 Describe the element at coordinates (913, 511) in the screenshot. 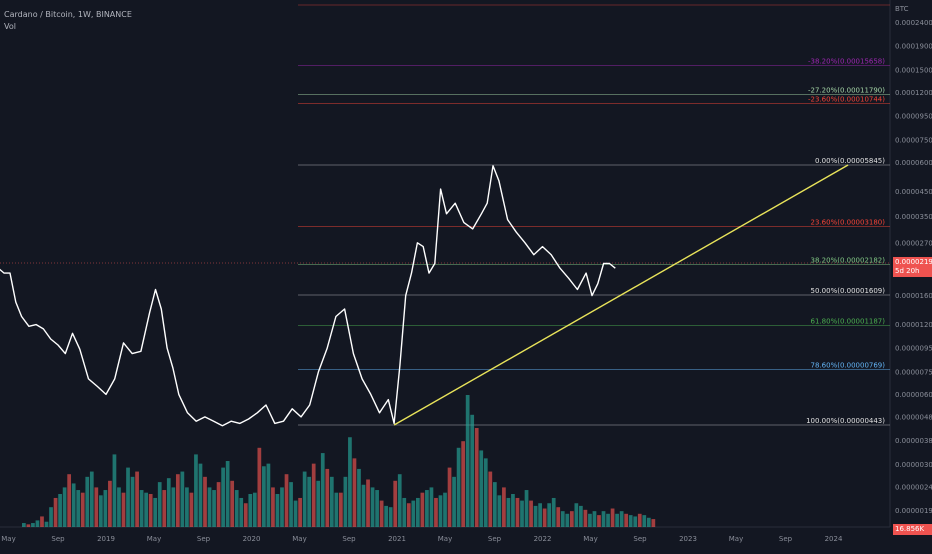

I see `y-tick-label: 0.00000190` at that location.